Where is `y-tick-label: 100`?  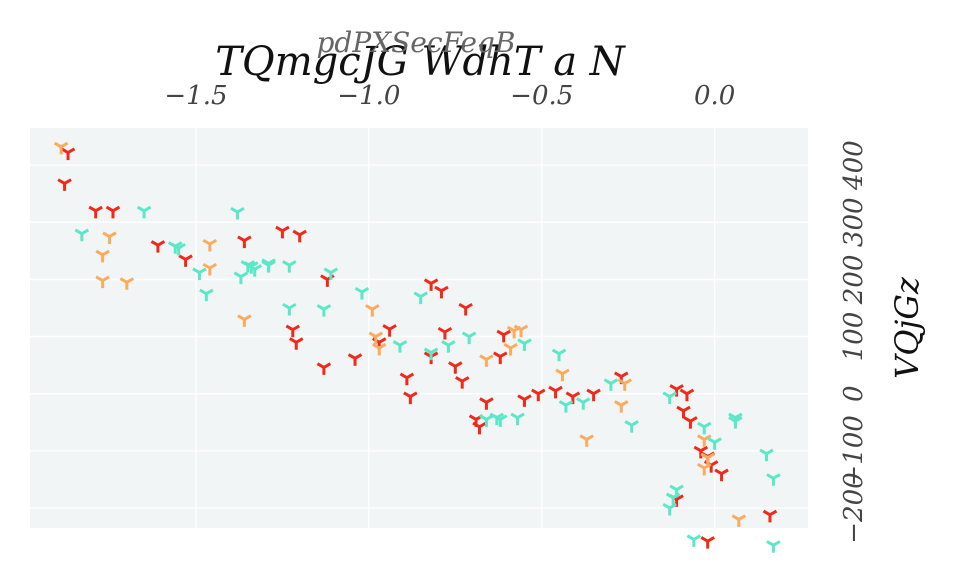
y-tick-label: 100 is located at coordinates (854, 337).